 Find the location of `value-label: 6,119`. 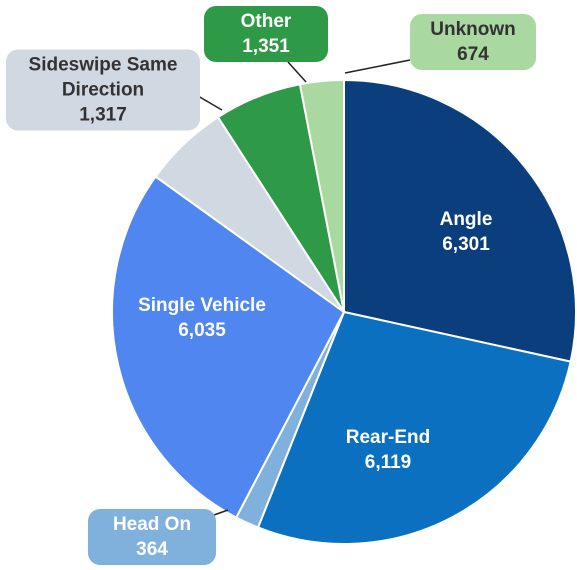

value-label: 6,119 is located at coordinates (388, 462).